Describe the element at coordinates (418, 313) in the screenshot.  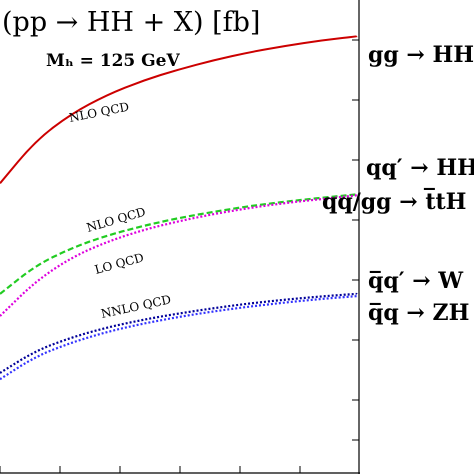
I see `label-zhh: q̅q → ZH` at that location.